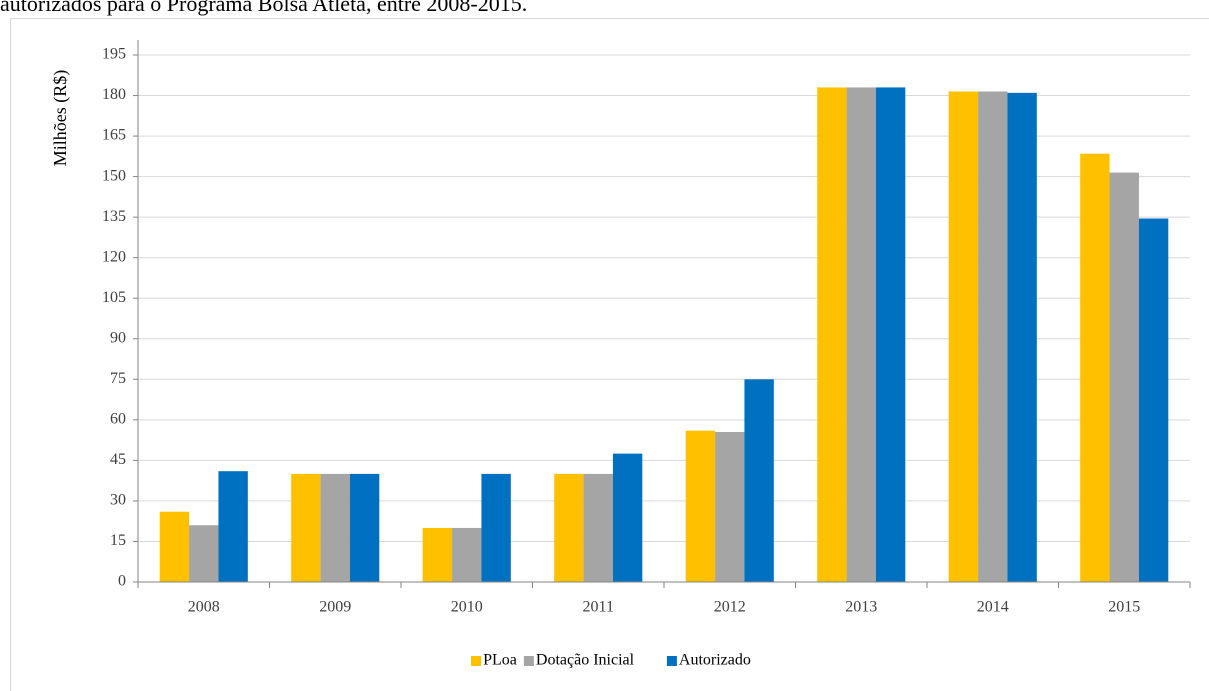 This screenshot has height=691, width=1209. Describe the element at coordinates (500, 660) in the screenshot. I see `legend-label: PLoa` at that location.